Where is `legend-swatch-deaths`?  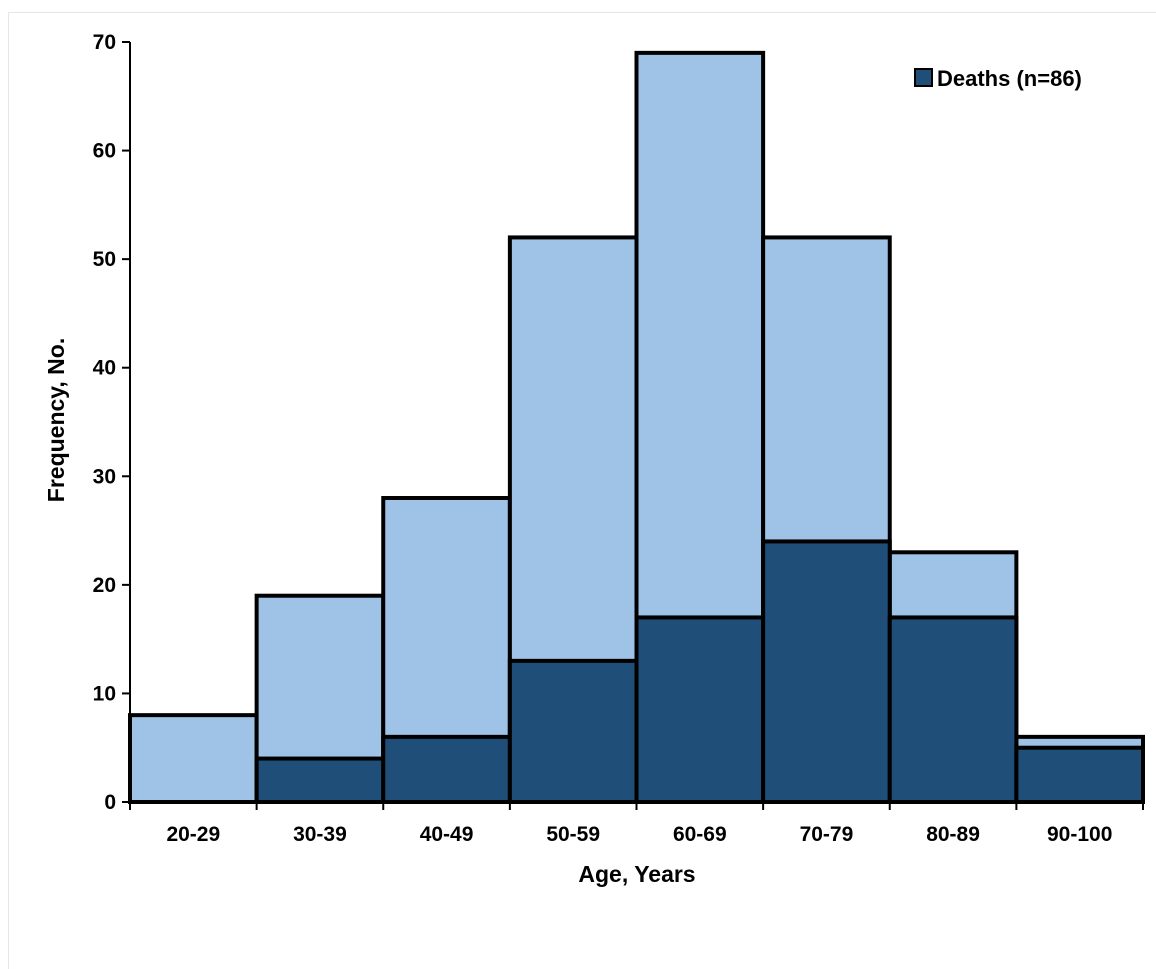 legend-swatch-deaths is located at coordinates (923, 77).